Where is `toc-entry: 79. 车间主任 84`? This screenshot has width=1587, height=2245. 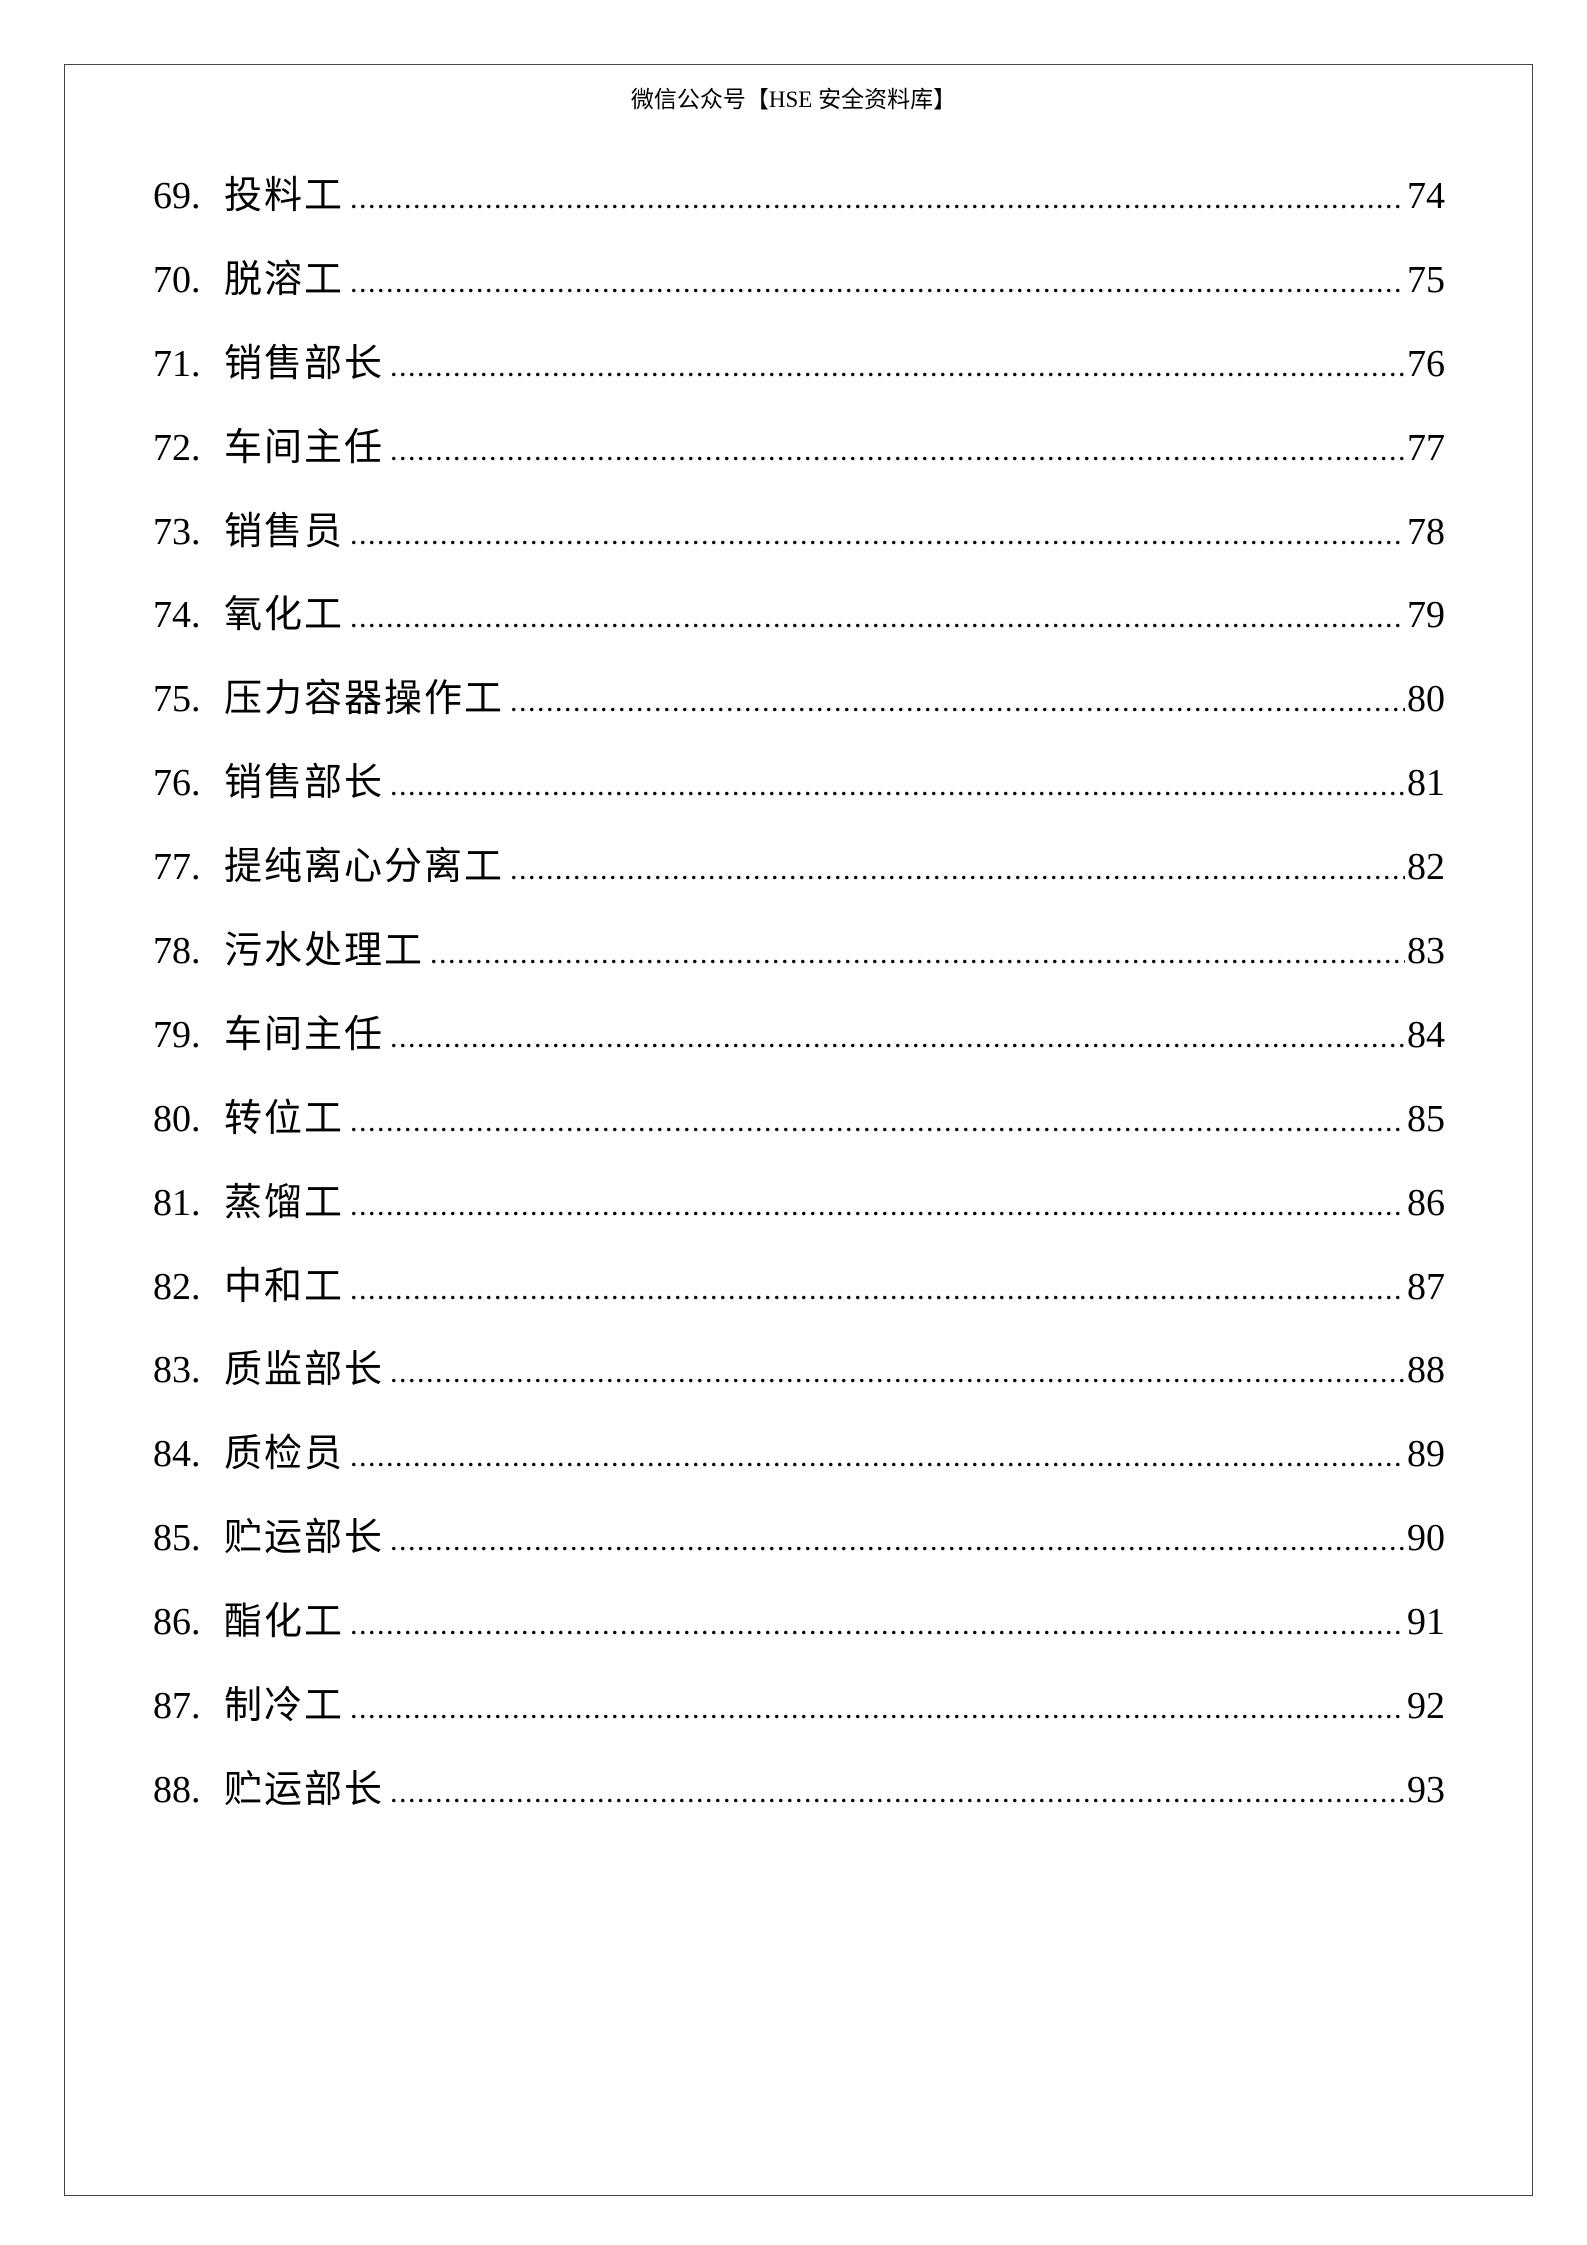 toc-entry: 79. 车间主任 84 is located at coordinates (799, 1049).